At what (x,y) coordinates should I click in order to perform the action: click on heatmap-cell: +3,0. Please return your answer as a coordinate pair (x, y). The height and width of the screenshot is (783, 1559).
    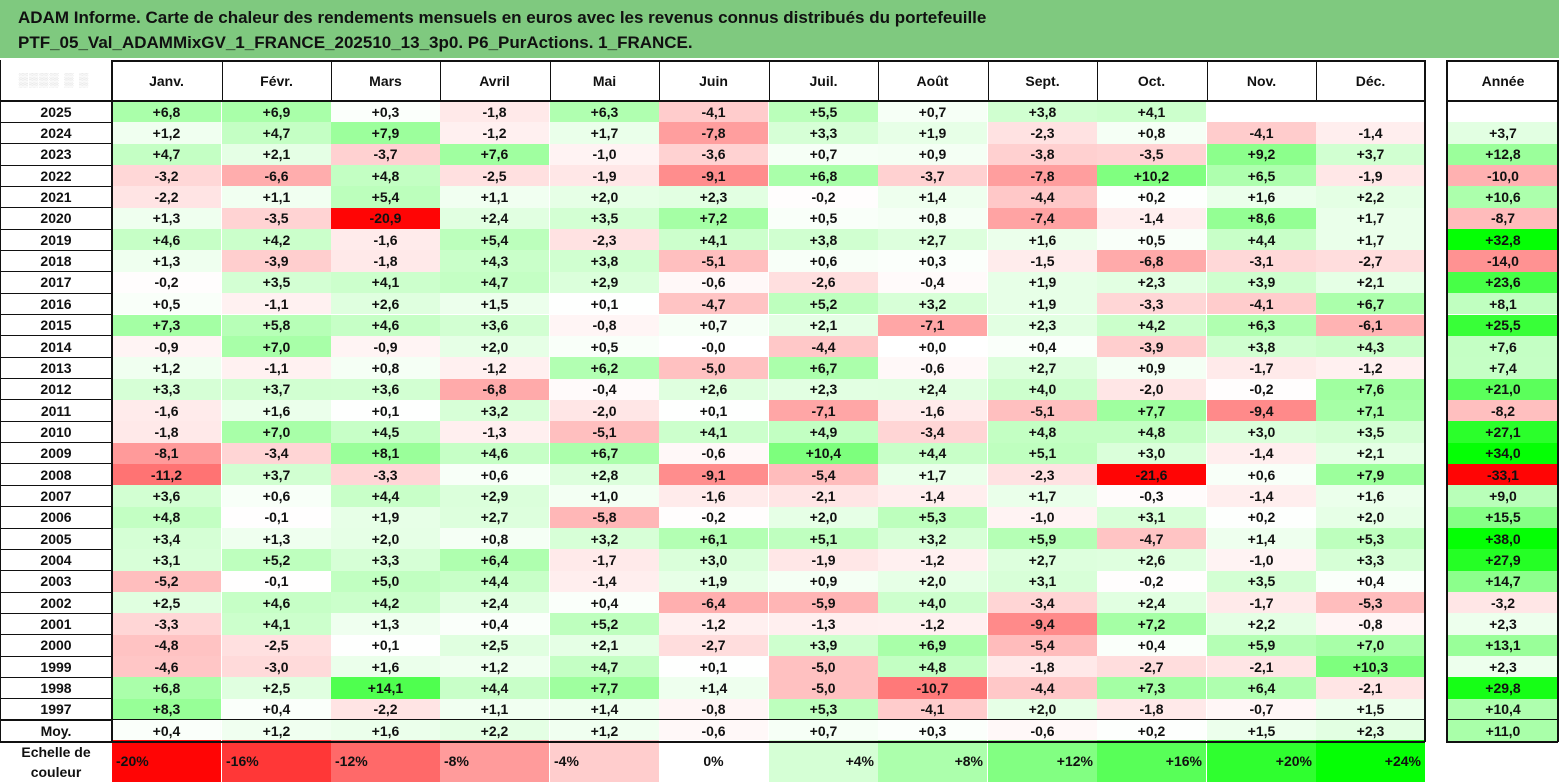
    Looking at the image, I should click on (713, 560).